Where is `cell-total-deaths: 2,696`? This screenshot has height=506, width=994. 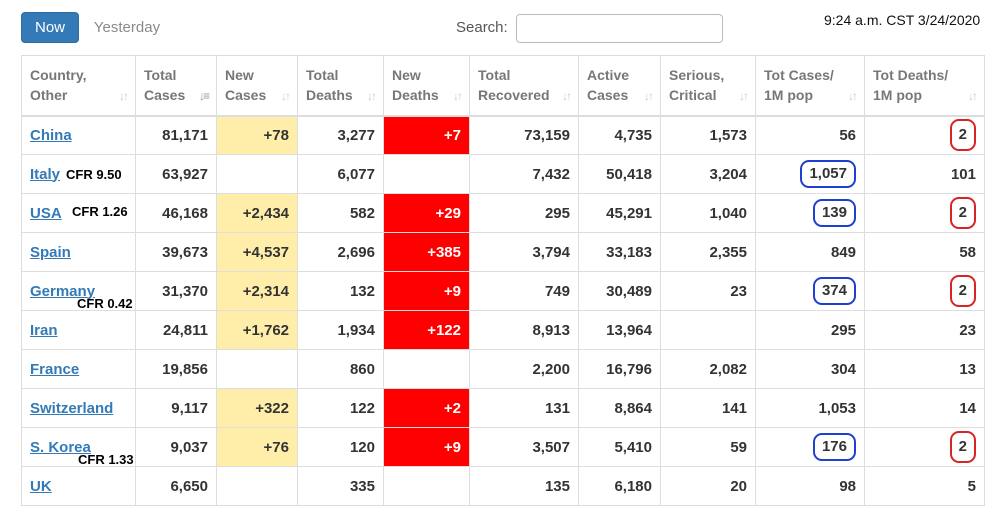
cell-total-deaths: 2,696 is located at coordinates (340, 252).